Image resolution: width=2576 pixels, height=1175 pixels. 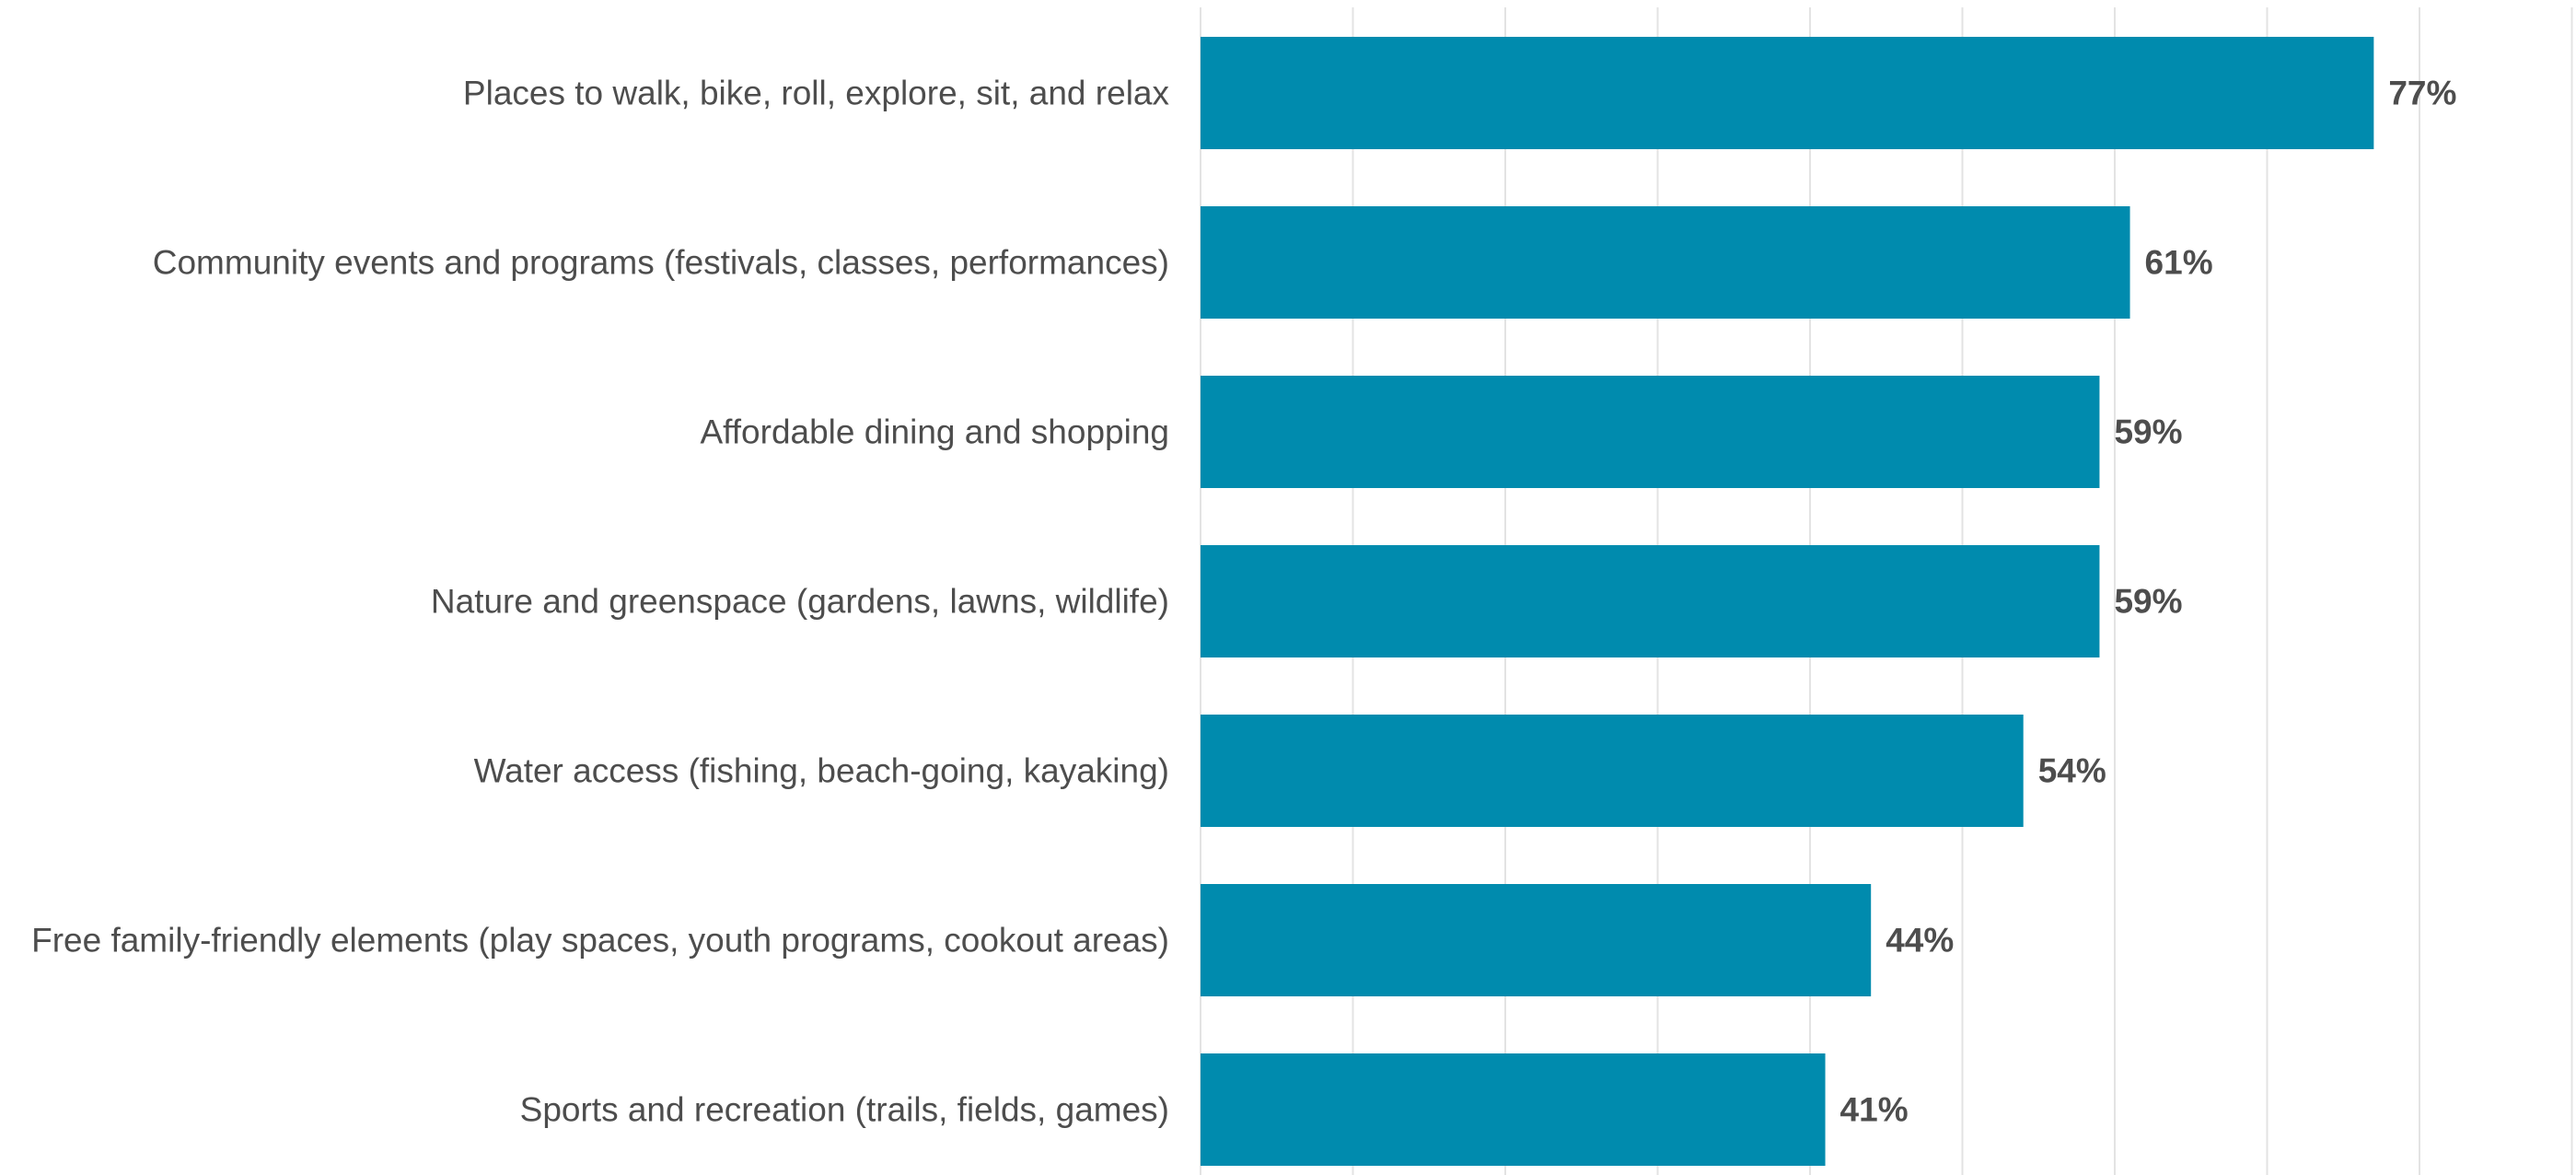 What do you see at coordinates (2422, 93) in the screenshot?
I see `value-label: 77%` at bounding box center [2422, 93].